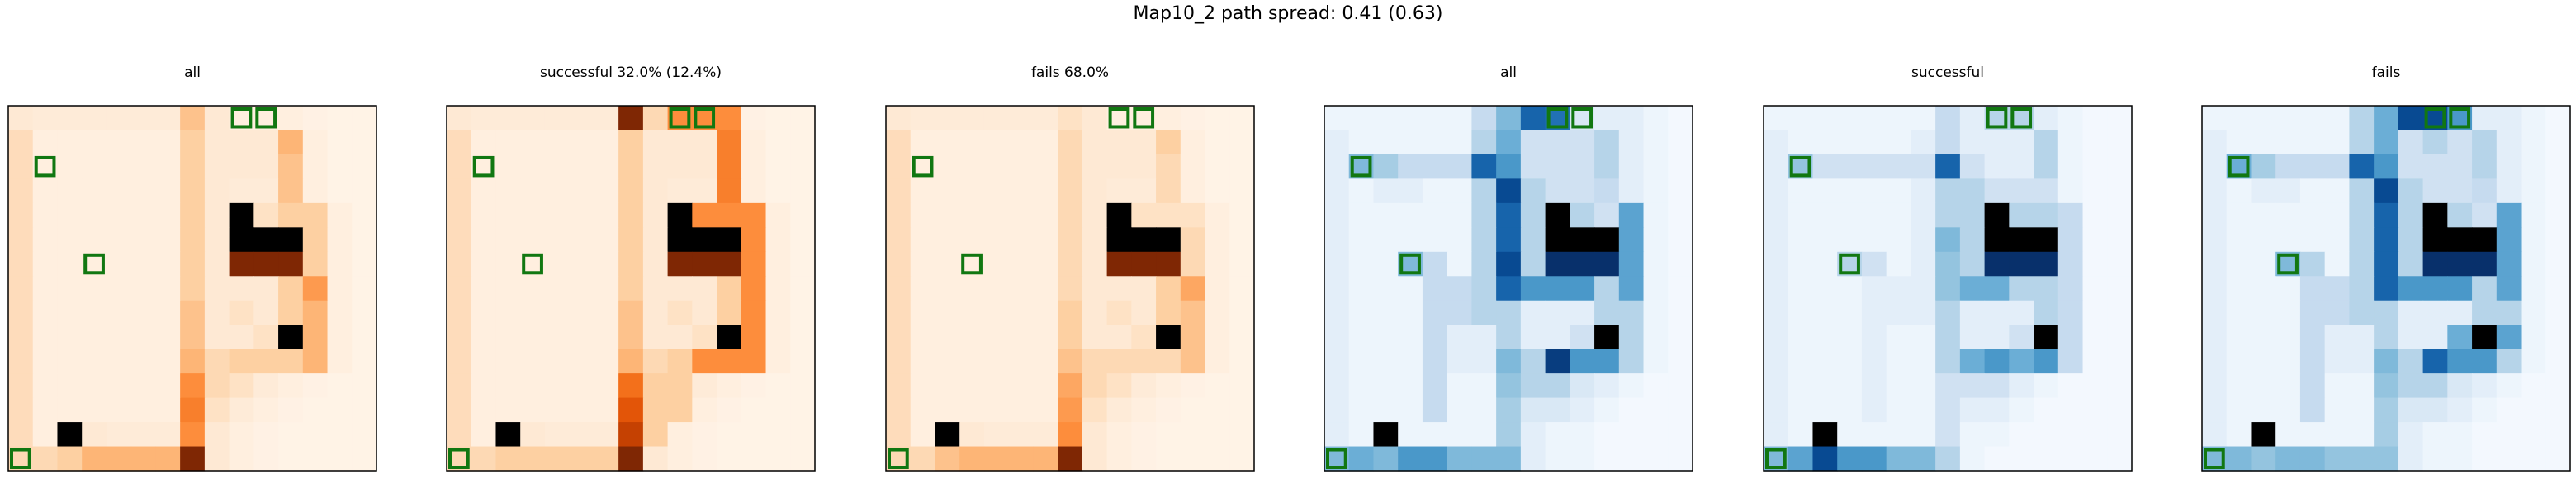 The width and height of the screenshot is (2576, 479). What do you see at coordinates (1825, 435) in the screenshot?
I see `obstacle-cell` at bounding box center [1825, 435].